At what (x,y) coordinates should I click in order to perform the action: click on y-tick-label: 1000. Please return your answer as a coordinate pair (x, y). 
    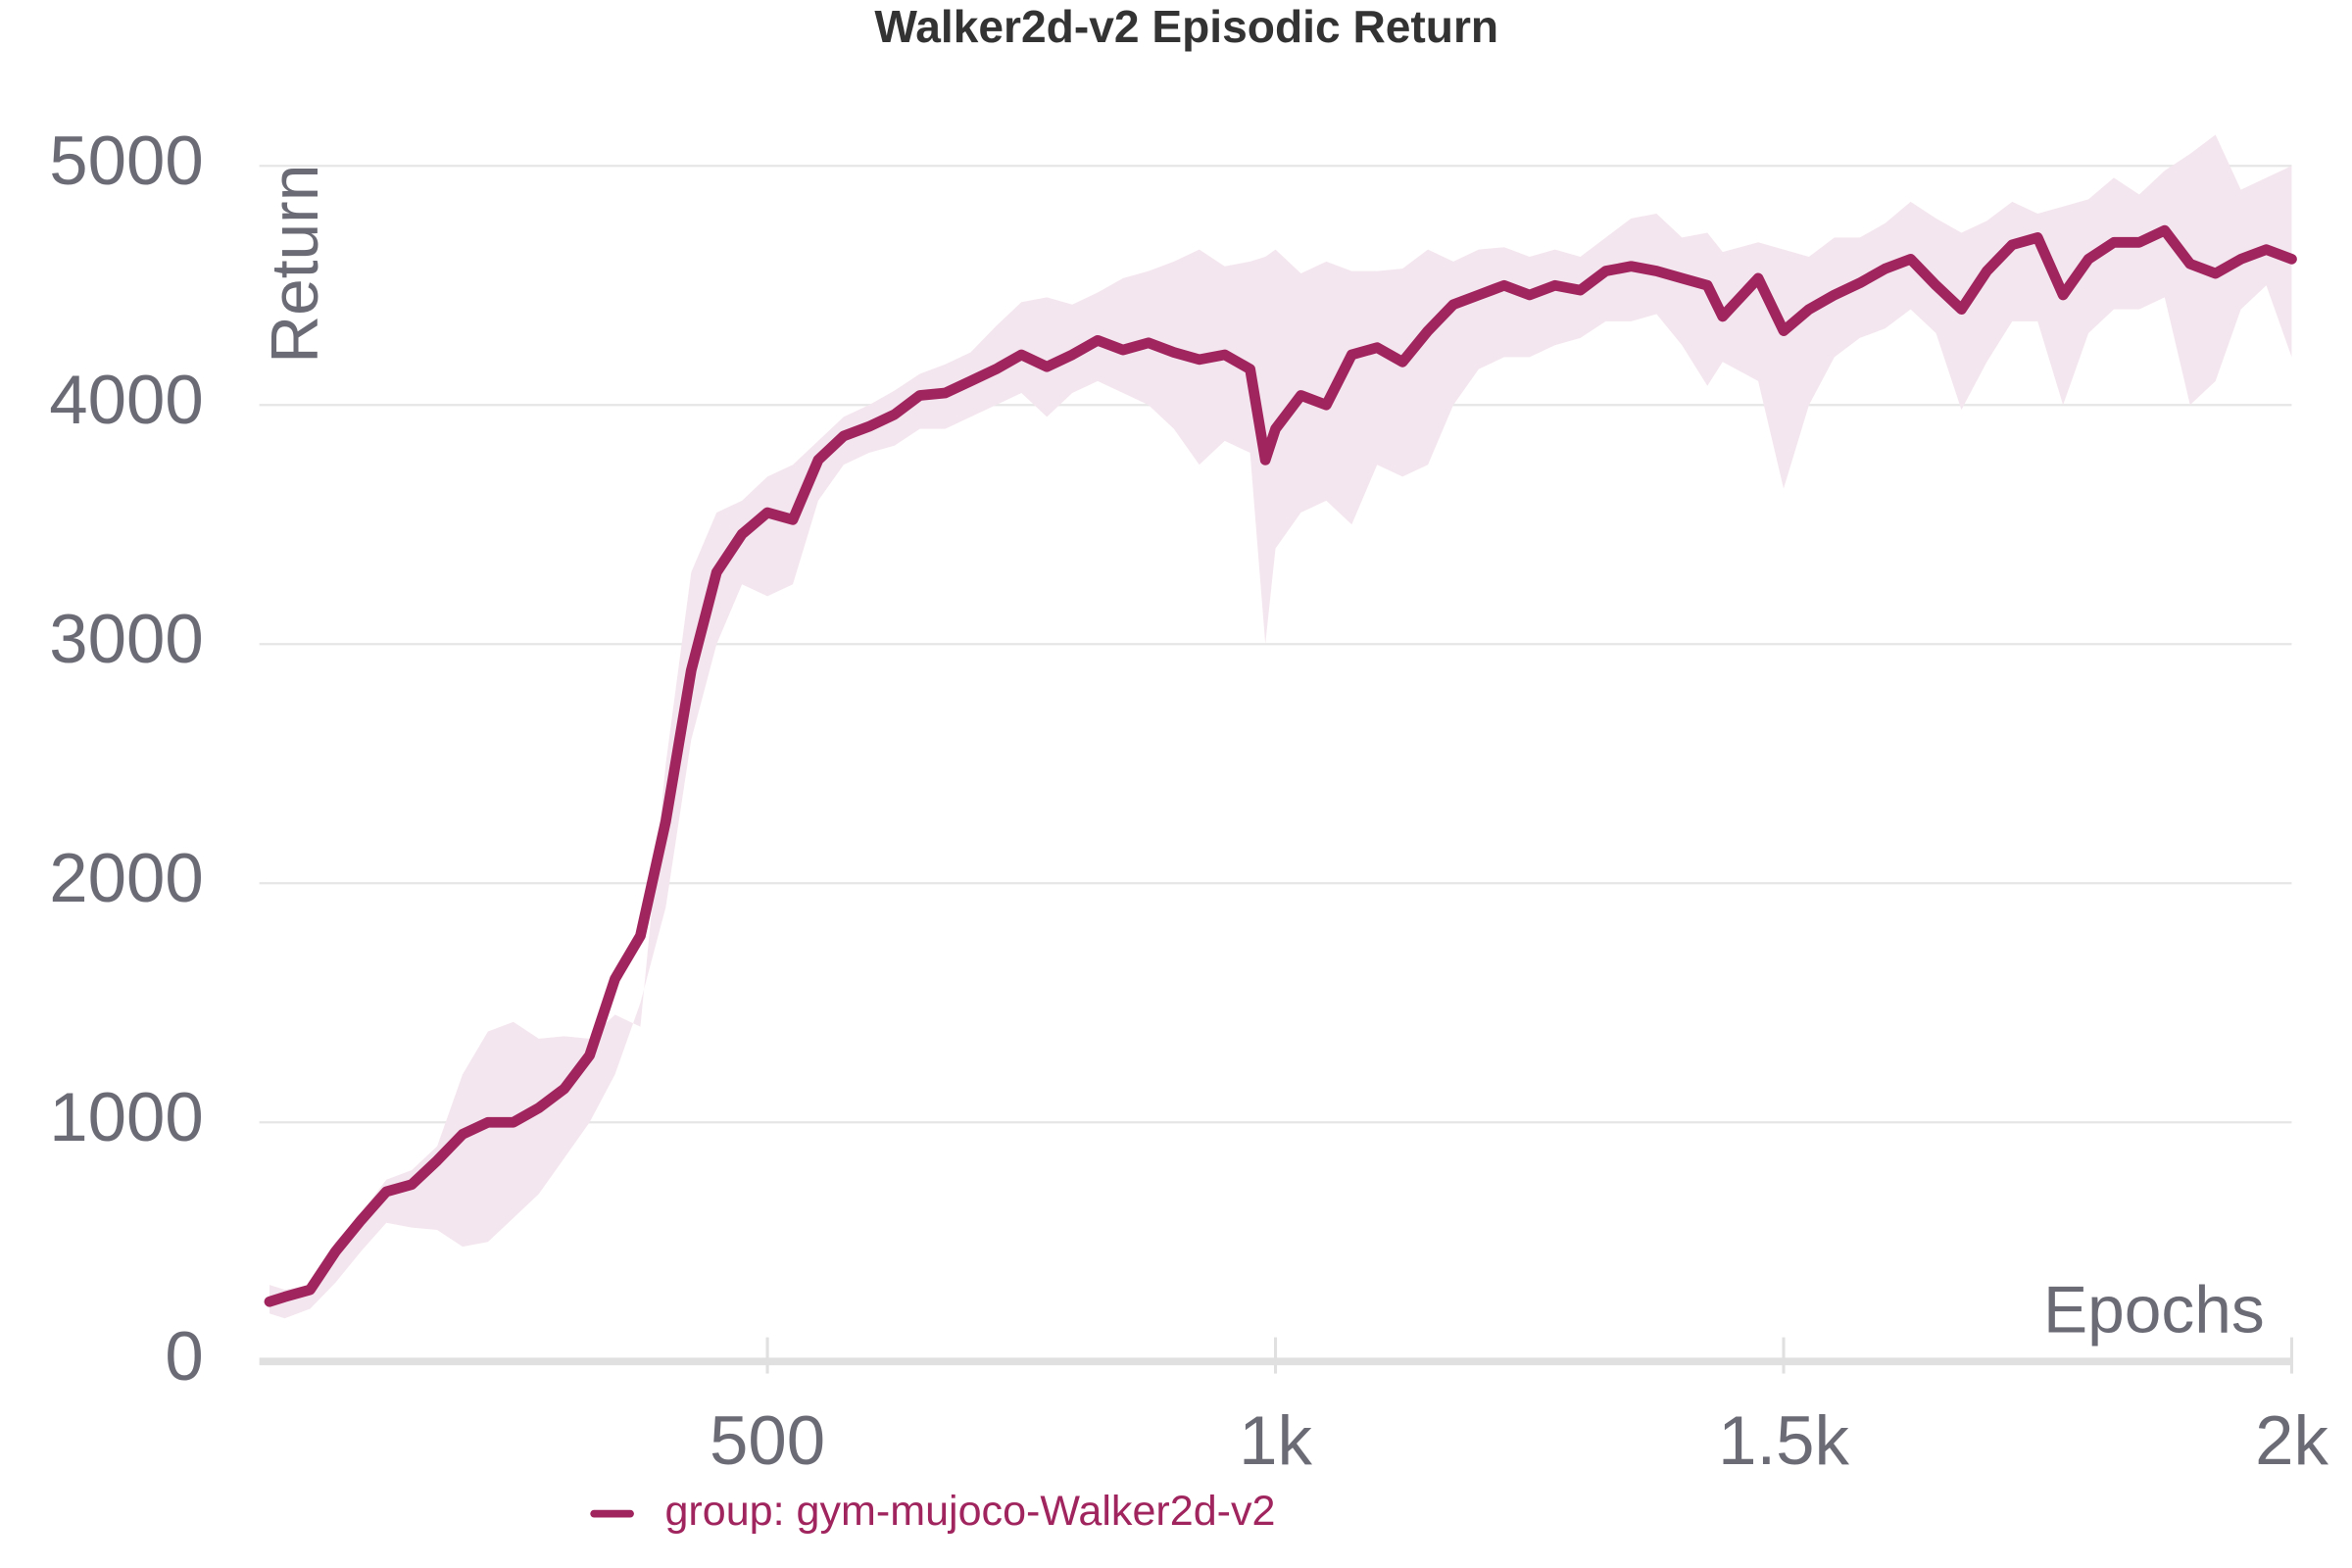
    Looking at the image, I should click on (126, 1116).